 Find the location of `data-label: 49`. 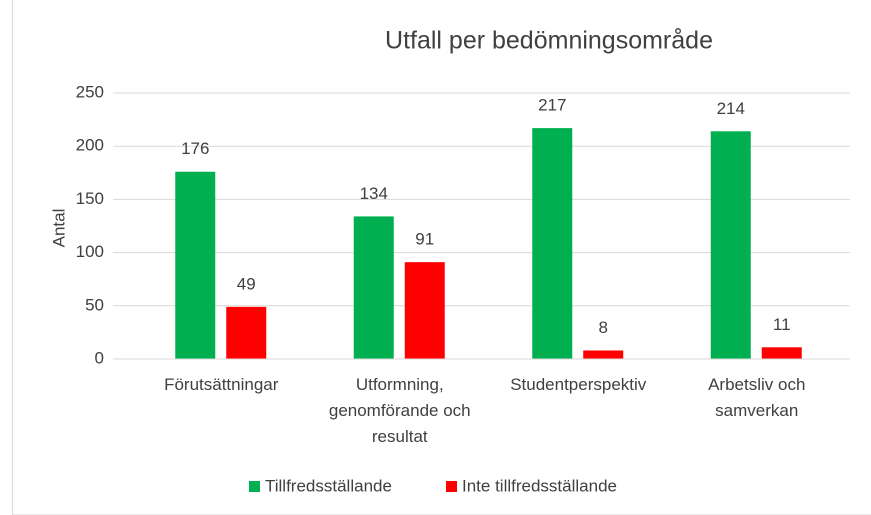

data-label: 49 is located at coordinates (246, 283).